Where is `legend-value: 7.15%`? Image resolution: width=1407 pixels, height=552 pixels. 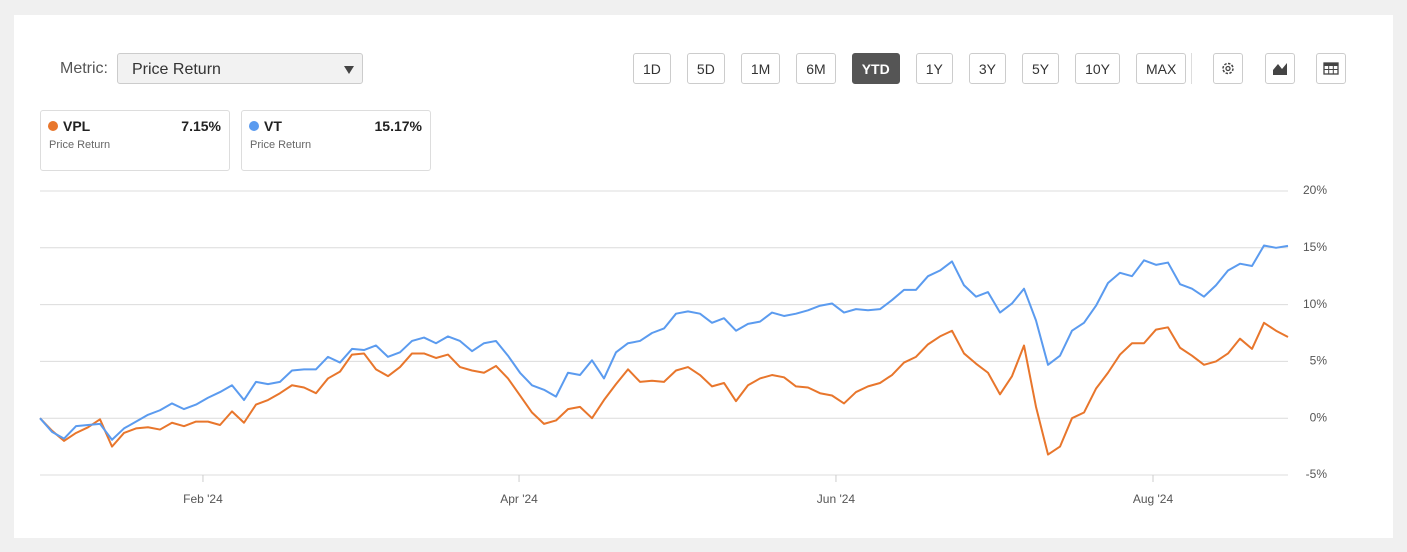 legend-value: 7.15% is located at coordinates (201, 126).